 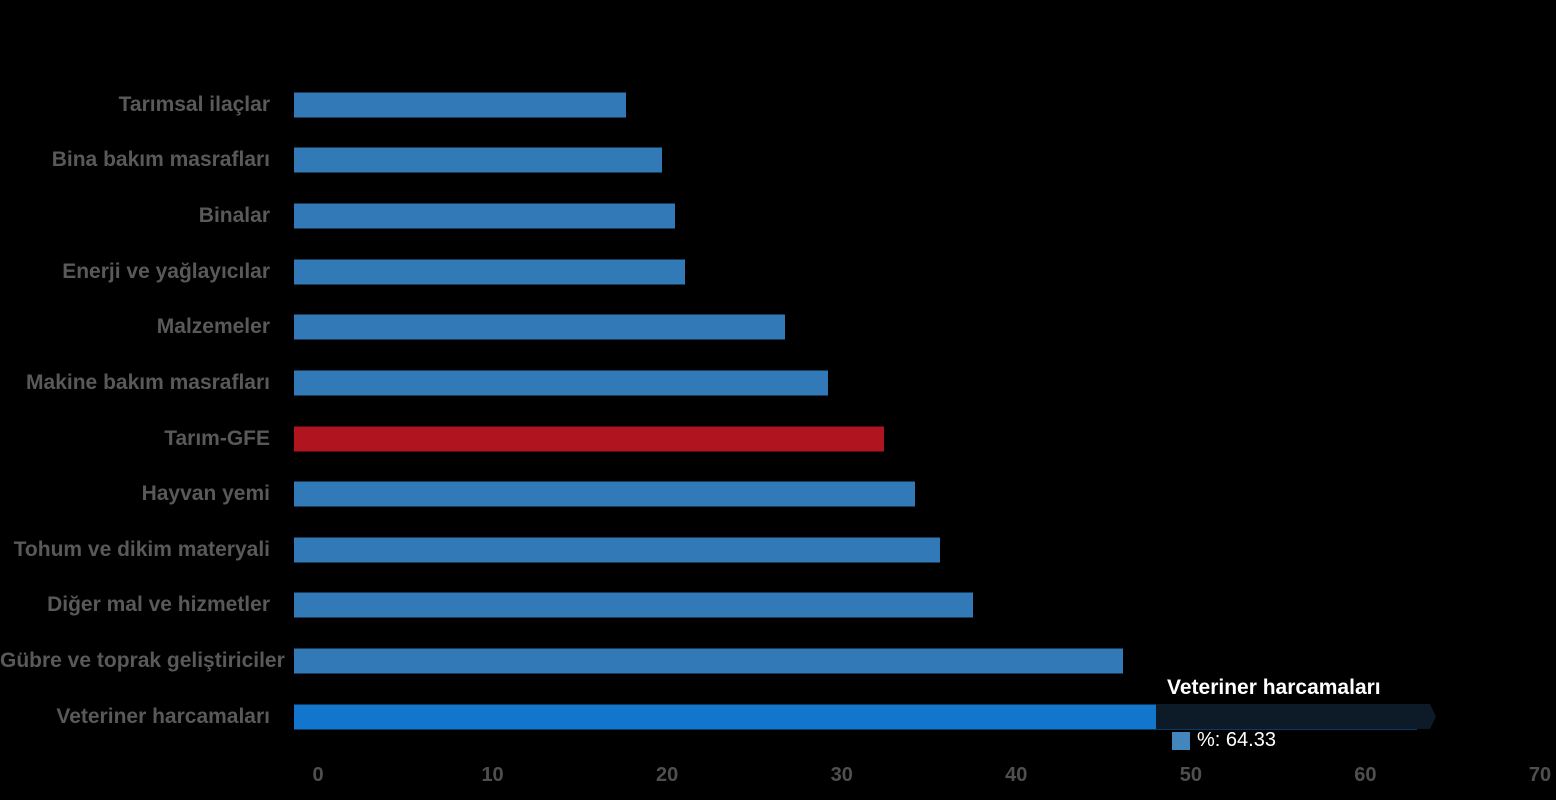 I want to click on category-label: Binalar, so click(x=234, y=216).